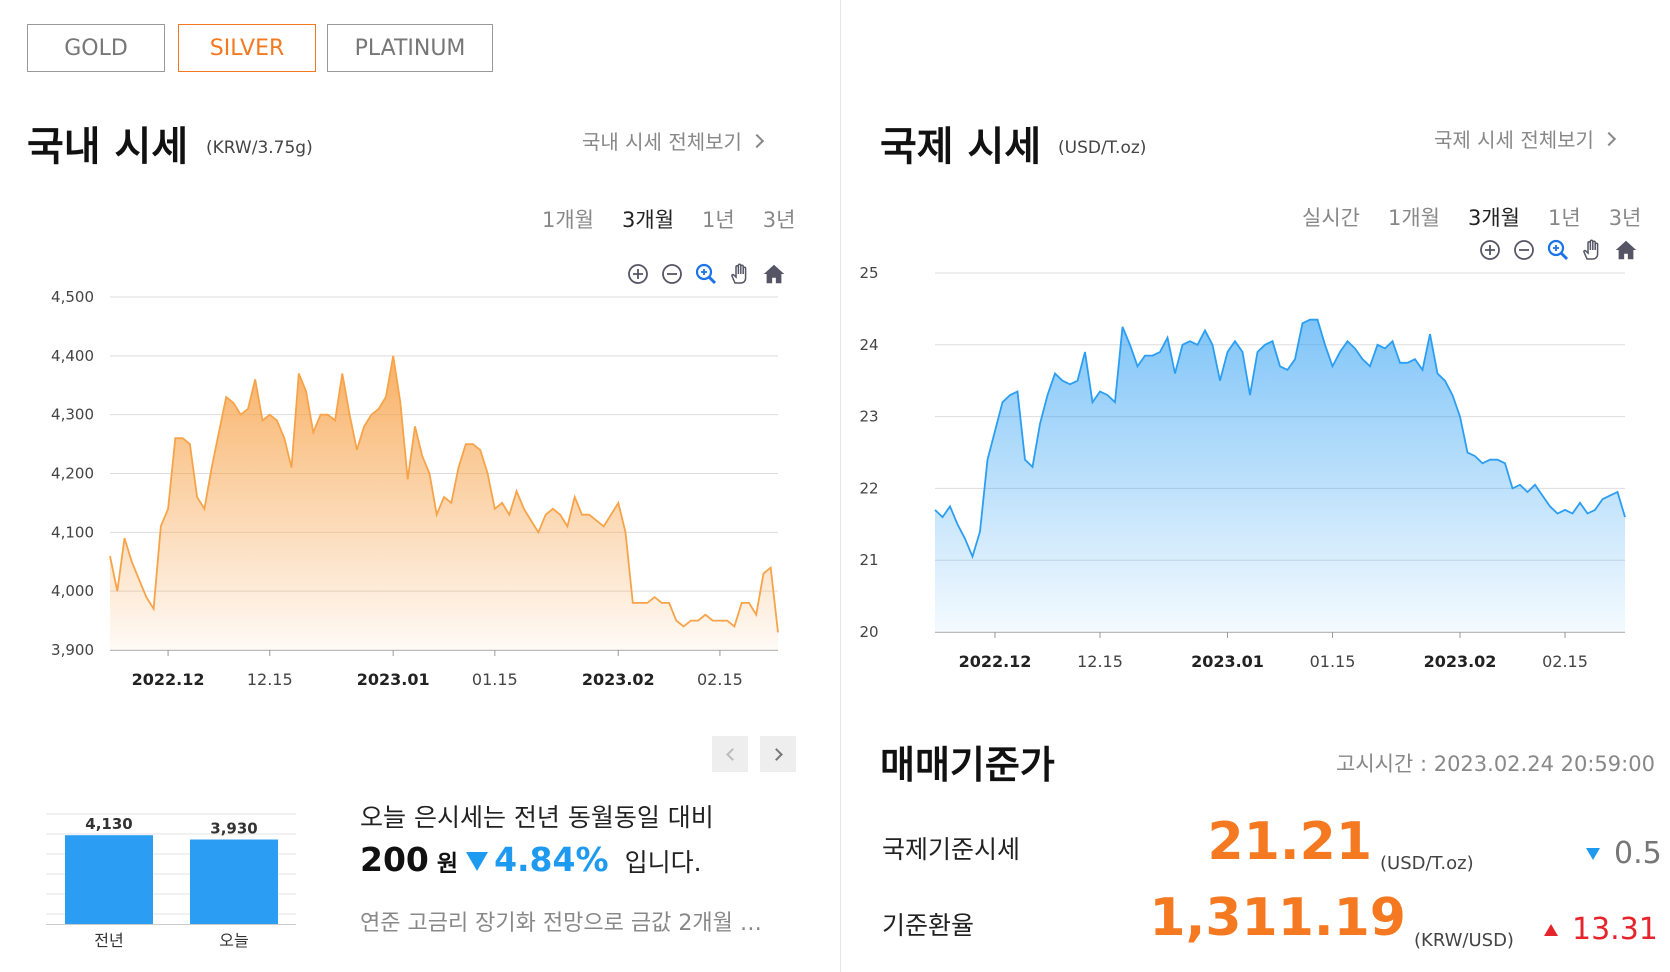 Image resolution: width=1670 pixels, height=972 pixels. Describe the element at coordinates (868, 632) in the screenshot. I see `y-tick-label: 20` at that location.